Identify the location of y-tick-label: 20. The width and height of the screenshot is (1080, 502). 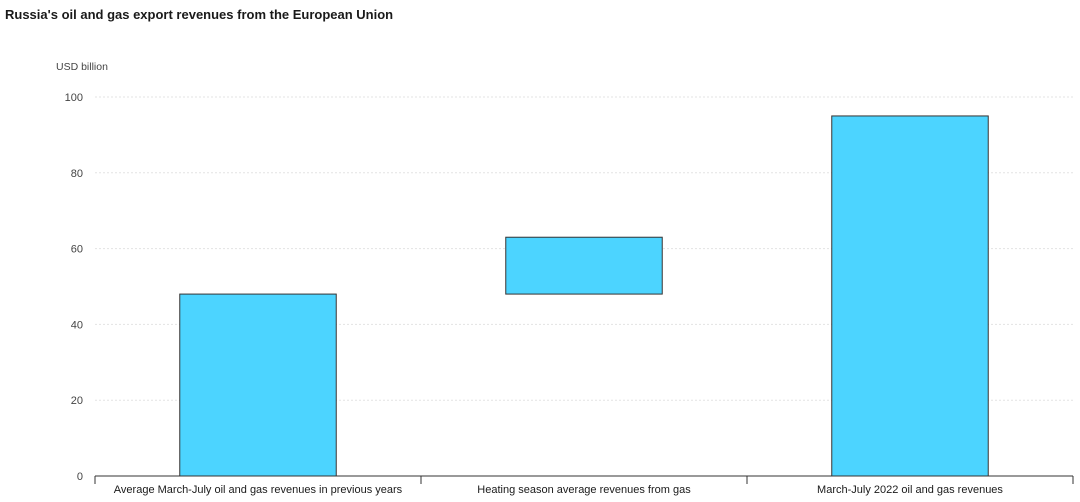
(77, 401).